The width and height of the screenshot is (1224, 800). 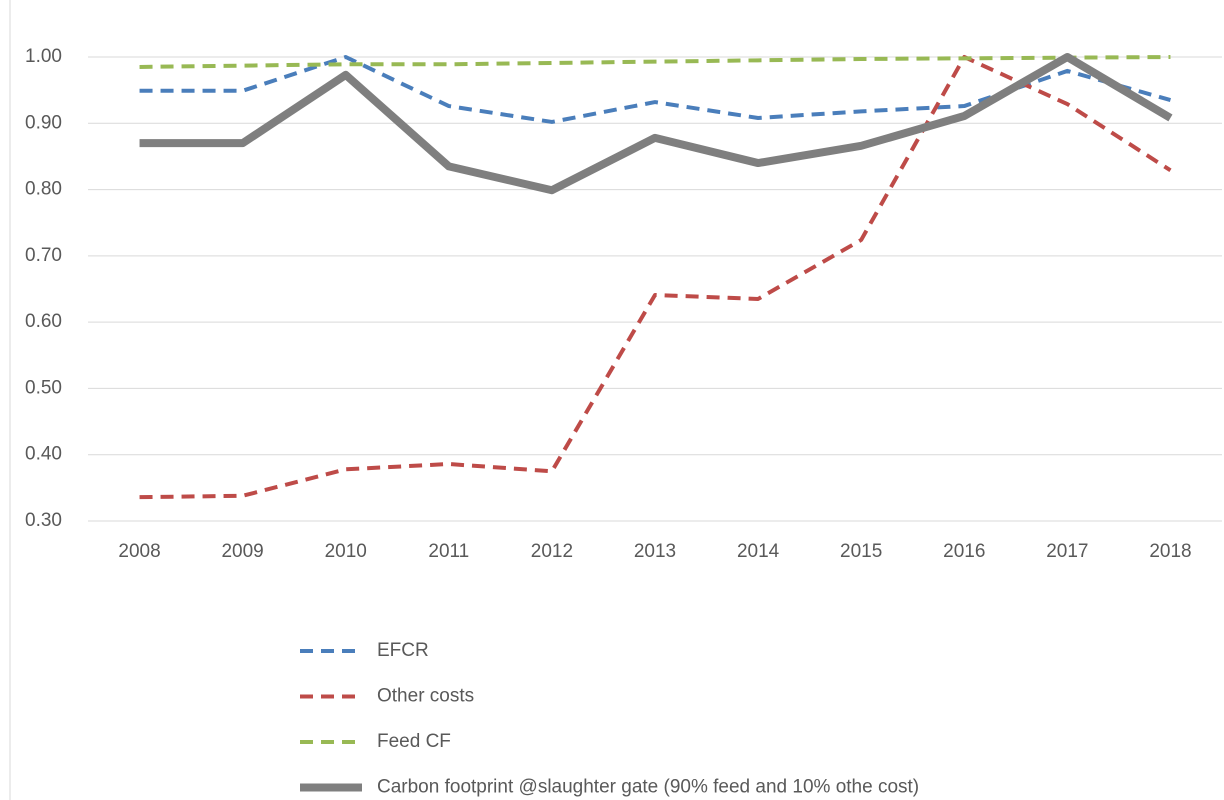 What do you see at coordinates (552, 551) in the screenshot?
I see `x-tick-label: 2012` at bounding box center [552, 551].